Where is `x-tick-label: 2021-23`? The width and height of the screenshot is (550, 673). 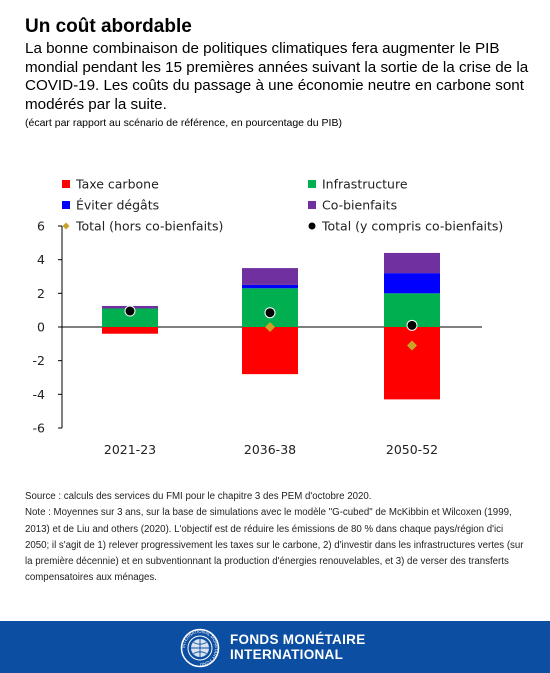
x-tick-label: 2021-23 is located at coordinates (130, 449).